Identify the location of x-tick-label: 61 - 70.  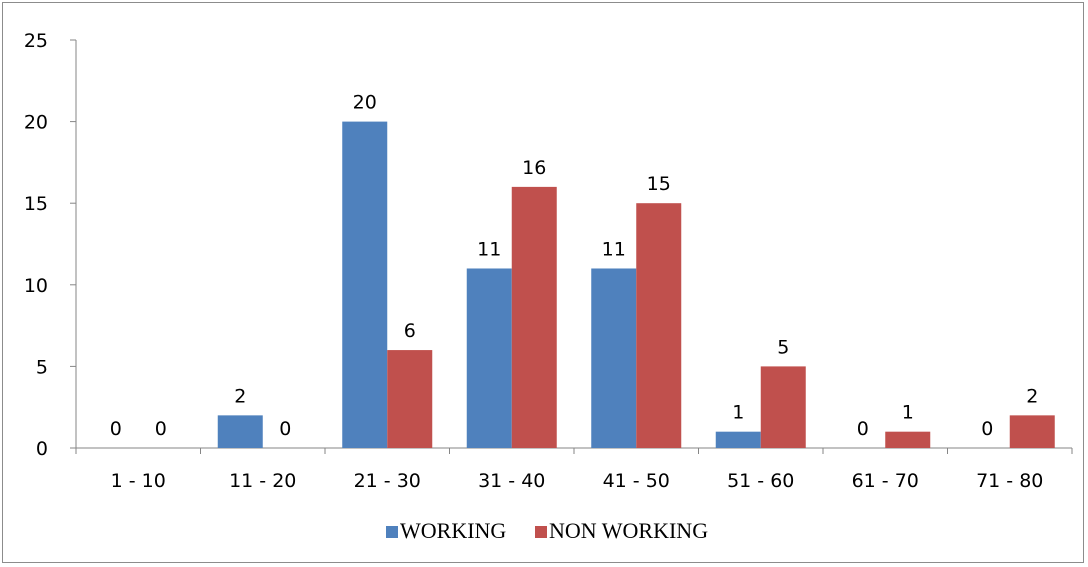
(885, 481).